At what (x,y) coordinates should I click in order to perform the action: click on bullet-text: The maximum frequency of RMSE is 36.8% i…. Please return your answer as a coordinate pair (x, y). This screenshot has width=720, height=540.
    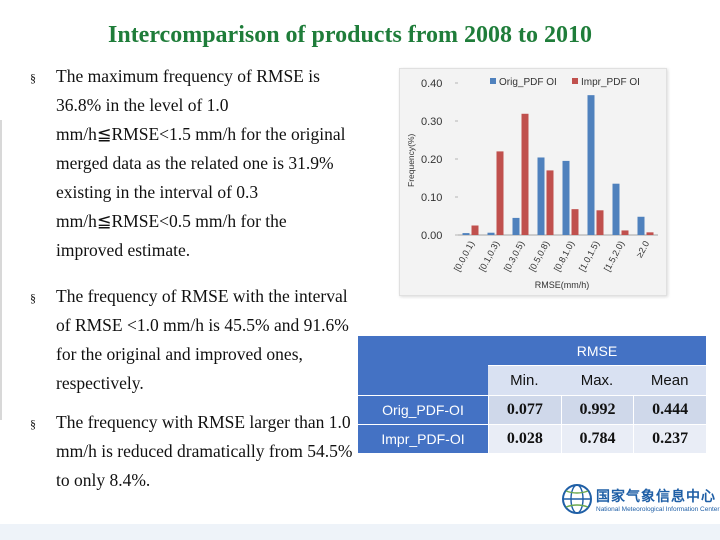
    Looking at the image, I should click on (201, 163).